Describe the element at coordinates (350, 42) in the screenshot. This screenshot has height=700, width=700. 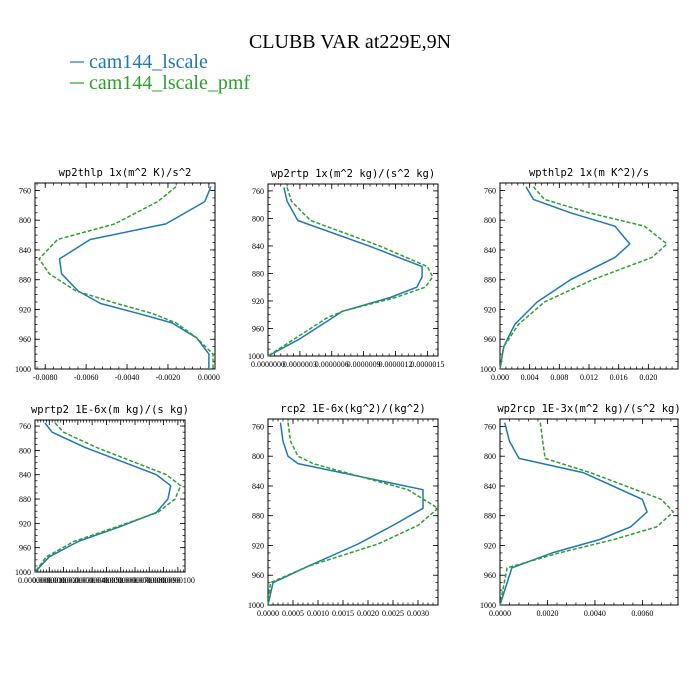
I see `figure-title: CLUBB VAR at229E,9N` at that location.